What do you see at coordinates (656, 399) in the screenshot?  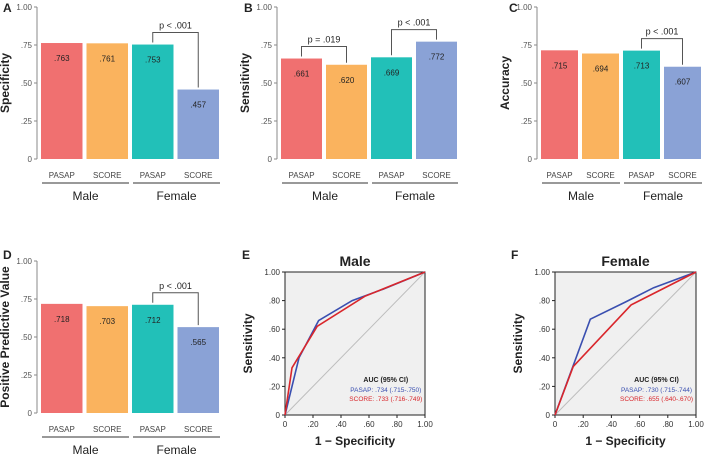 I see `legend-entry-score: SCORE: .655 (.640-.670)` at bounding box center [656, 399].